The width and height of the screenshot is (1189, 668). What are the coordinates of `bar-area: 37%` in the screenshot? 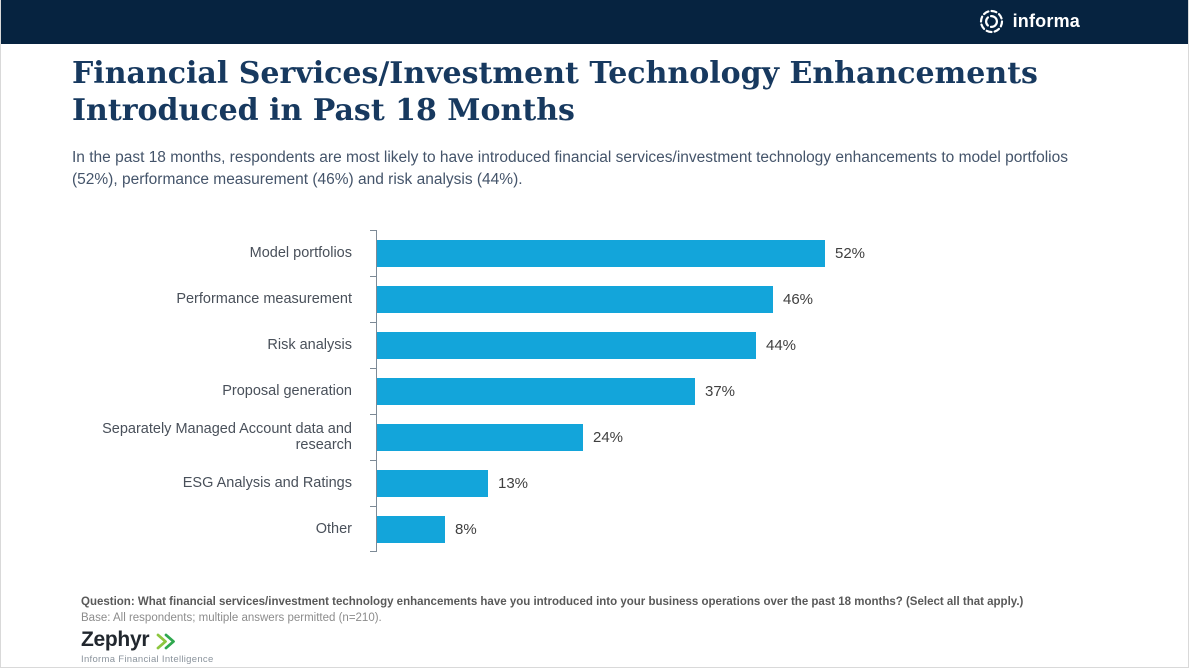 It's located at (651, 391).